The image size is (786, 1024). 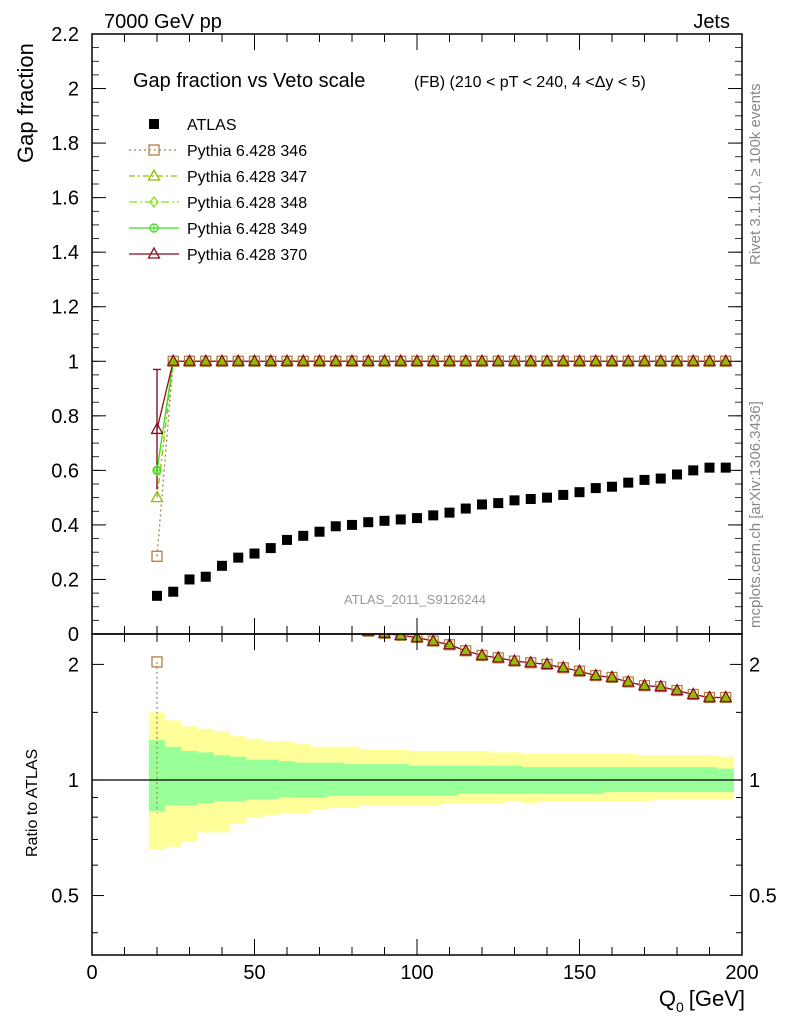 What do you see at coordinates (415, 599) in the screenshot?
I see `watermark: ATLAS_2011_S9126244` at bounding box center [415, 599].